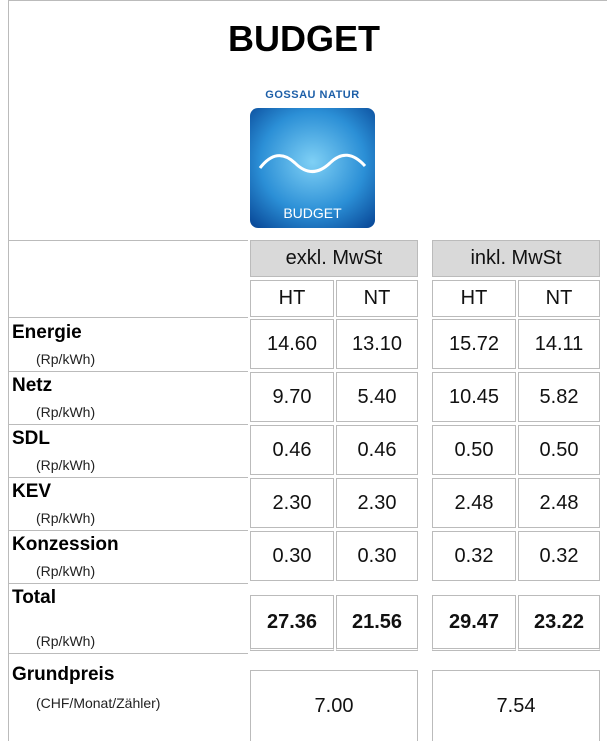 The height and width of the screenshot is (741, 607). Describe the element at coordinates (474, 344) in the screenshot. I see `value-cell: 15.72` at that location.